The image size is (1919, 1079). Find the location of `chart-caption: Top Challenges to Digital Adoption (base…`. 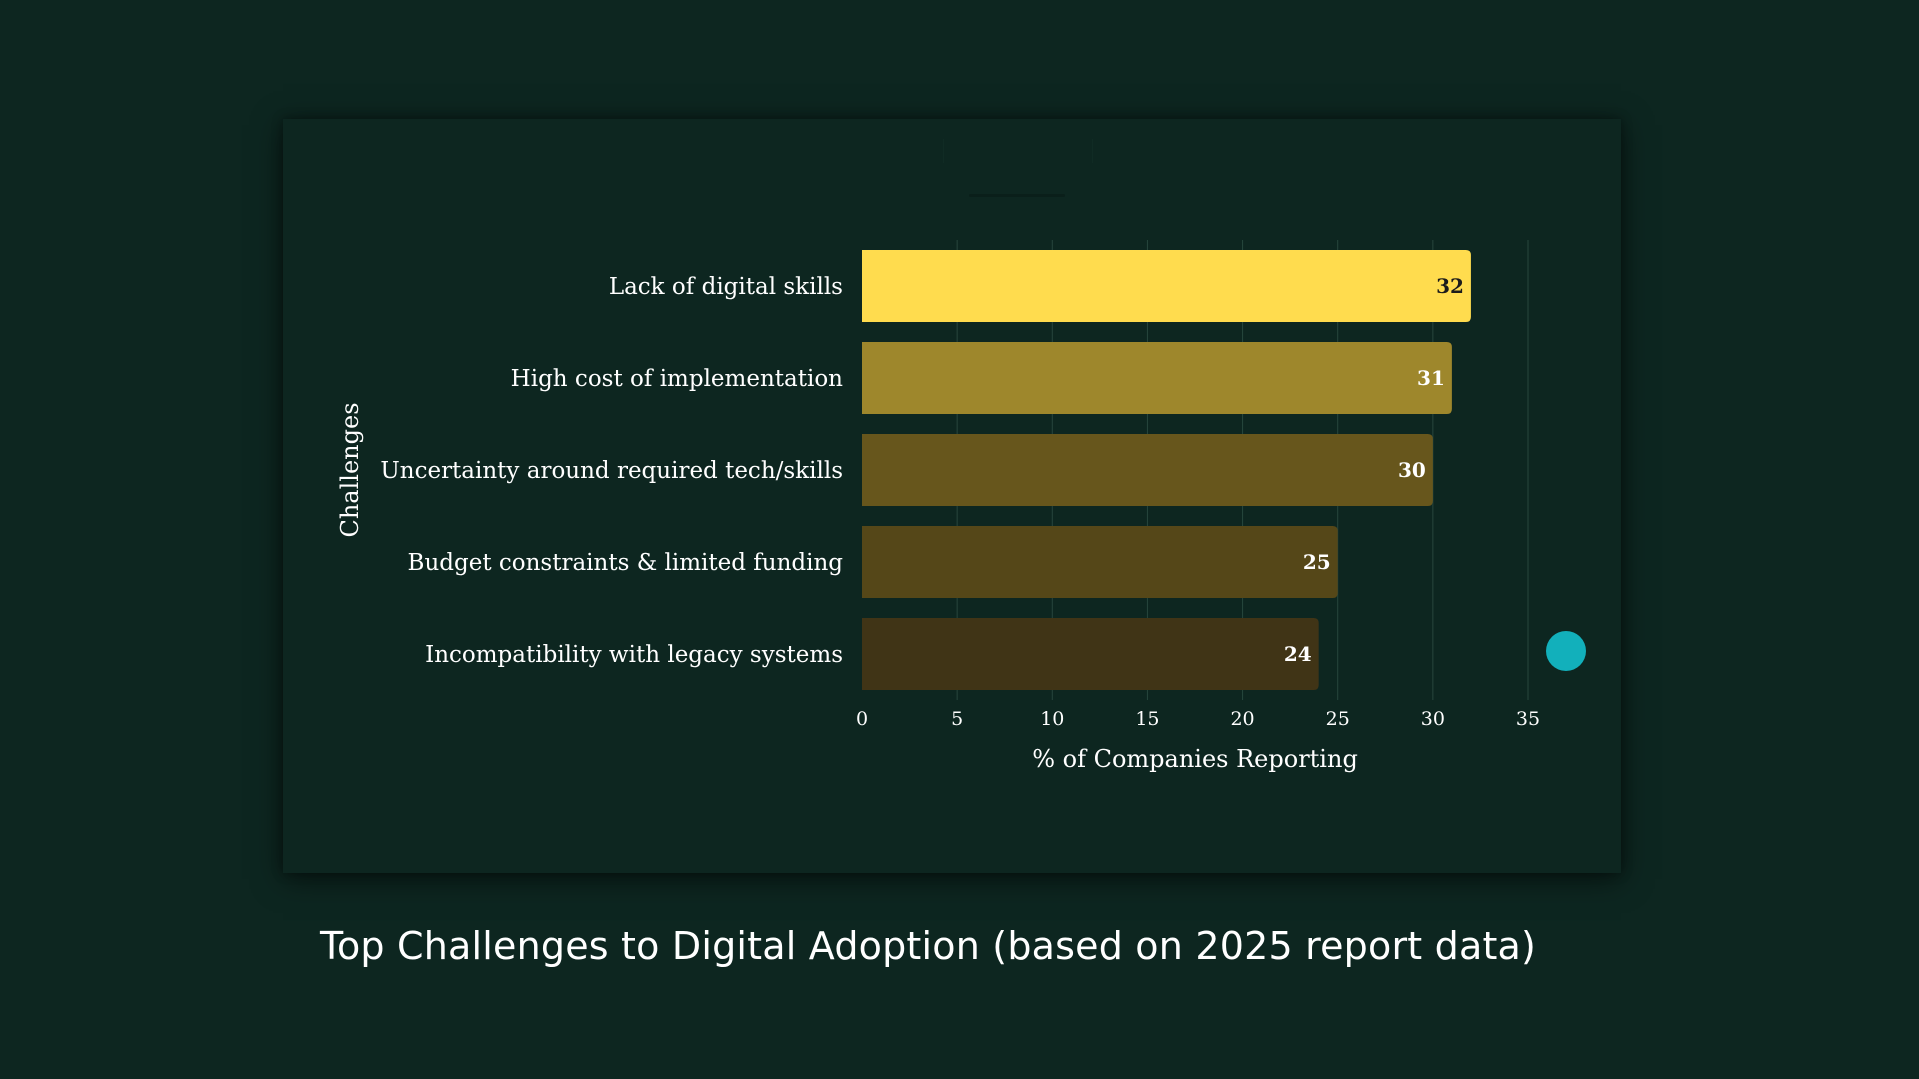

chart-caption: Top Challenges to Digital Adoption (base… is located at coordinates (928, 946).